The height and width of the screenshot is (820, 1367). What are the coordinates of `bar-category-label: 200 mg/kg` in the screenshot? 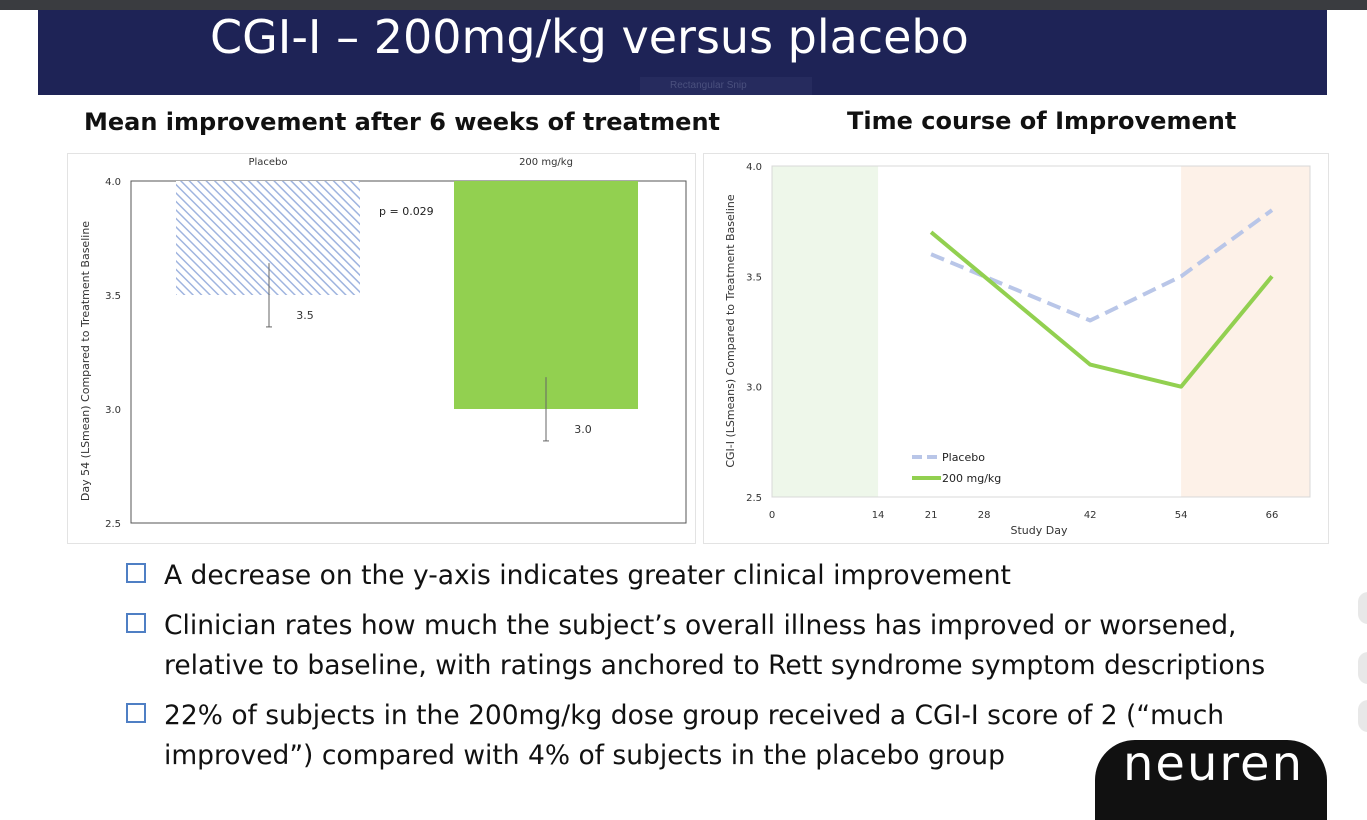 It's located at (546, 162).